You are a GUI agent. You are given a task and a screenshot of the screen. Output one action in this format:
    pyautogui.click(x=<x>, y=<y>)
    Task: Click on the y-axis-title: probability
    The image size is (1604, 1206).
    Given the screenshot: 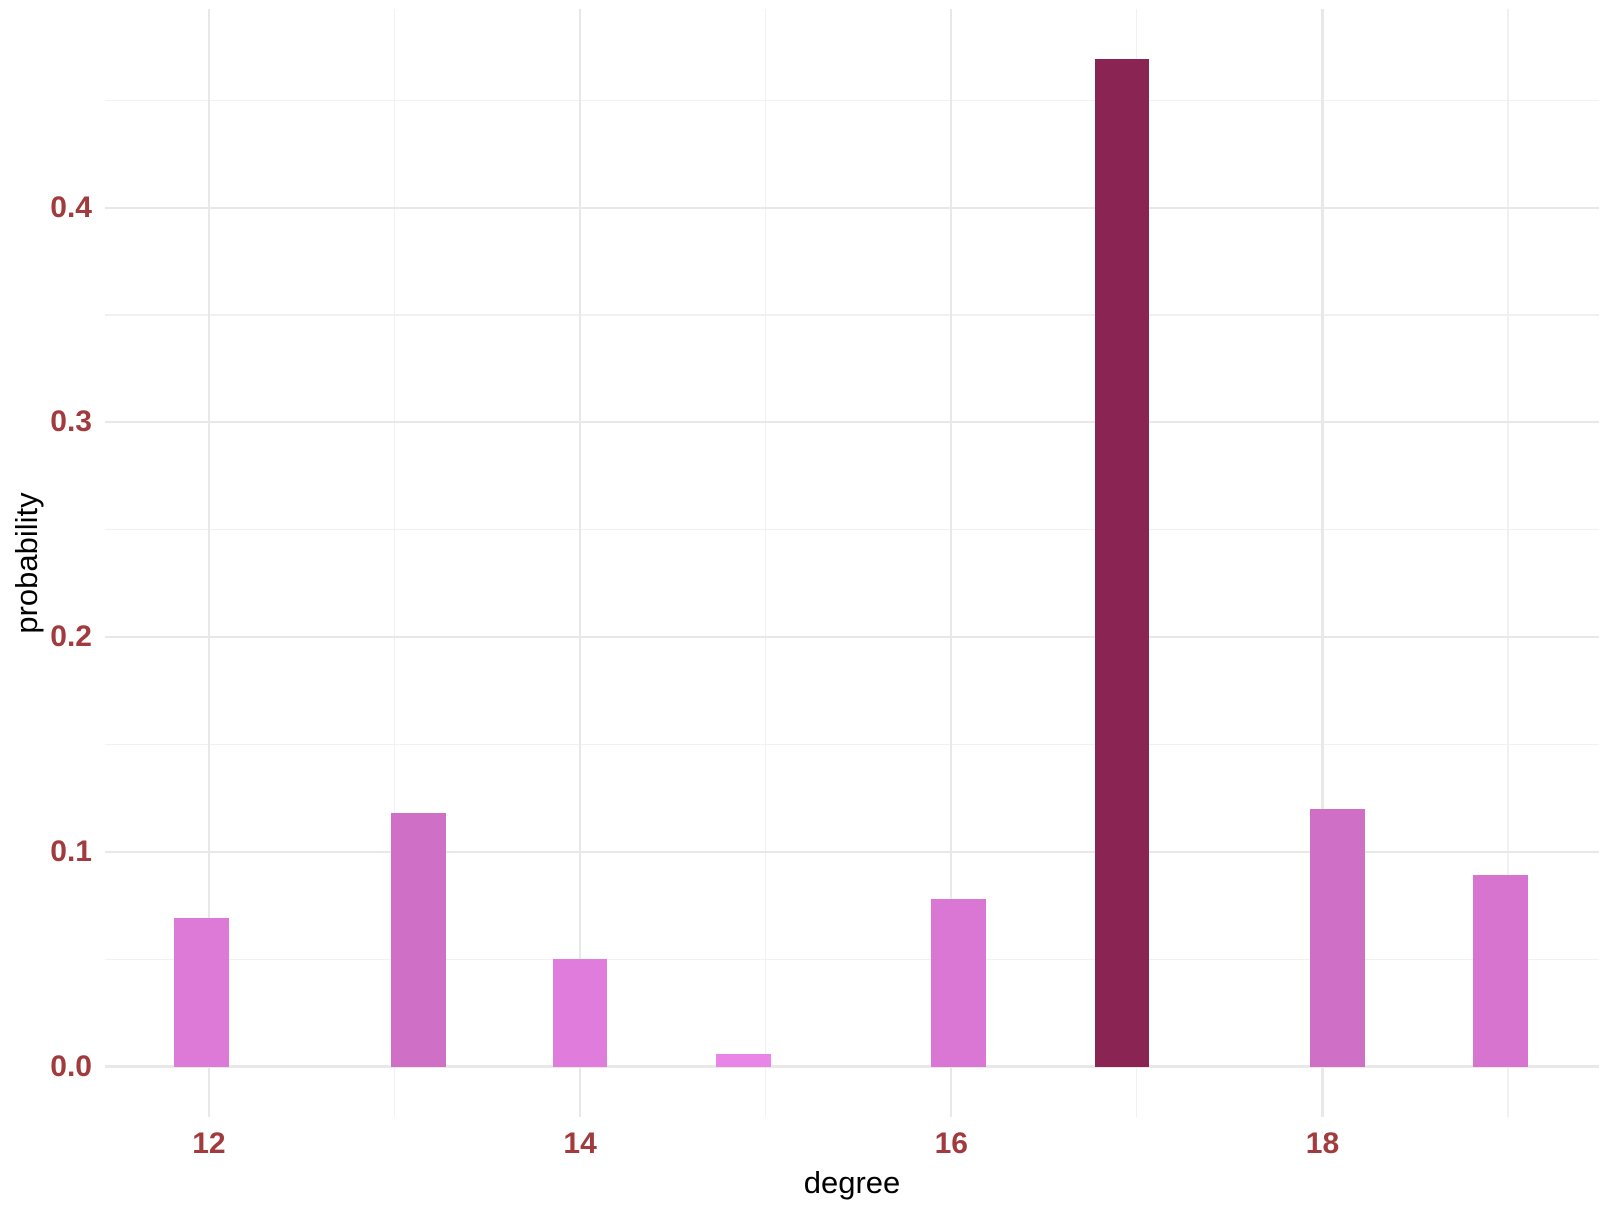 What is the action you would take?
    pyautogui.click(x=26, y=563)
    